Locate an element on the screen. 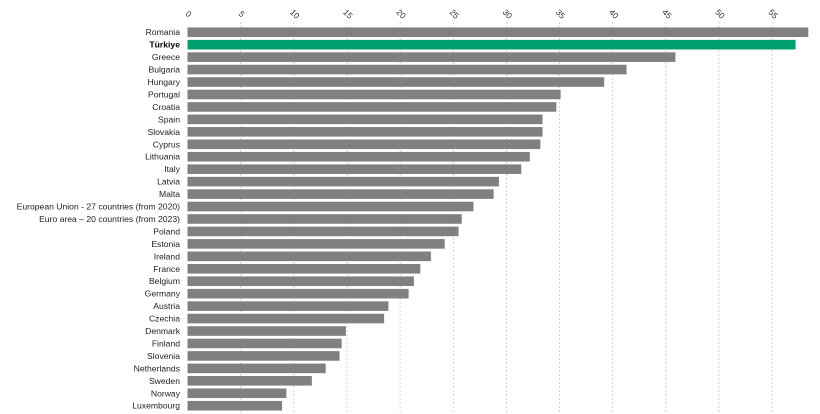  category-label-croatia: Croatia is located at coordinates (166, 107).